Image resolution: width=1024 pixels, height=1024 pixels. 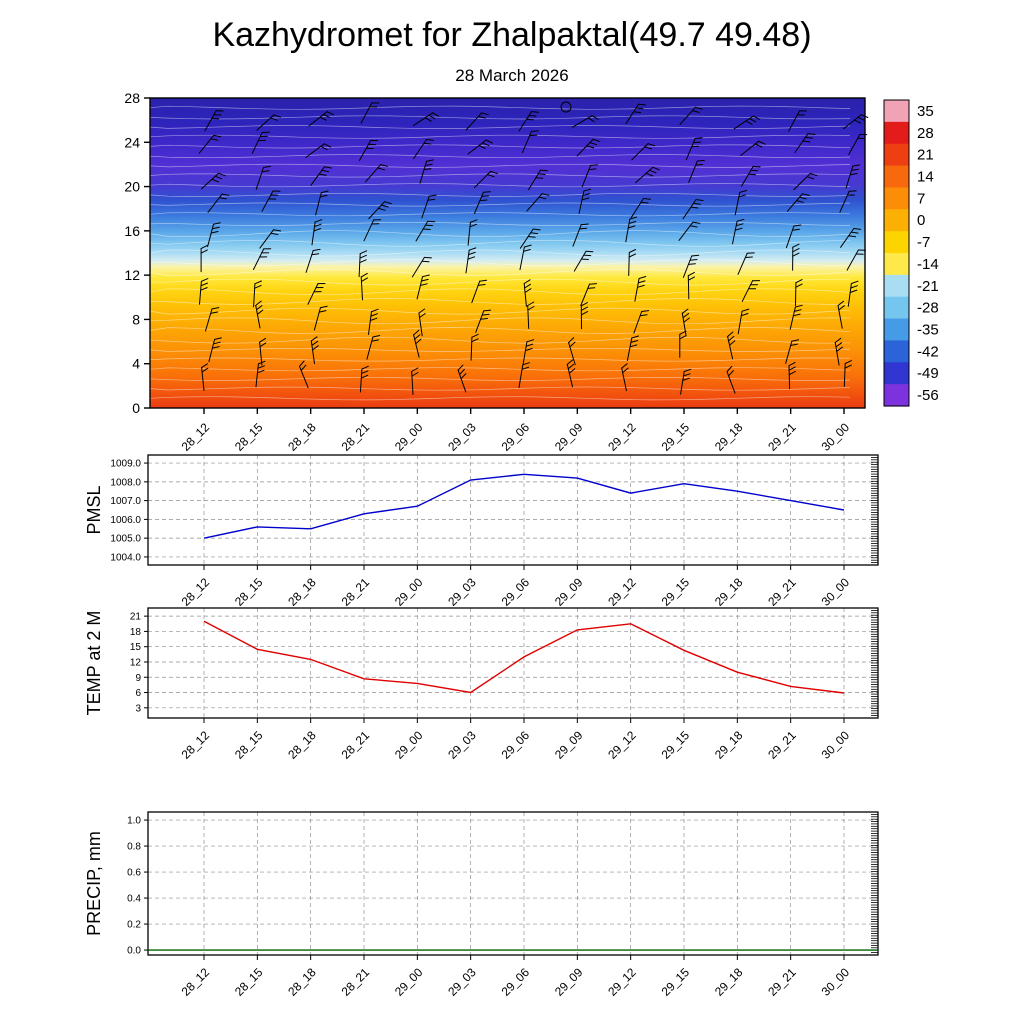 I want to click on svg-text: 1008.0, so click(x=125, y=482).